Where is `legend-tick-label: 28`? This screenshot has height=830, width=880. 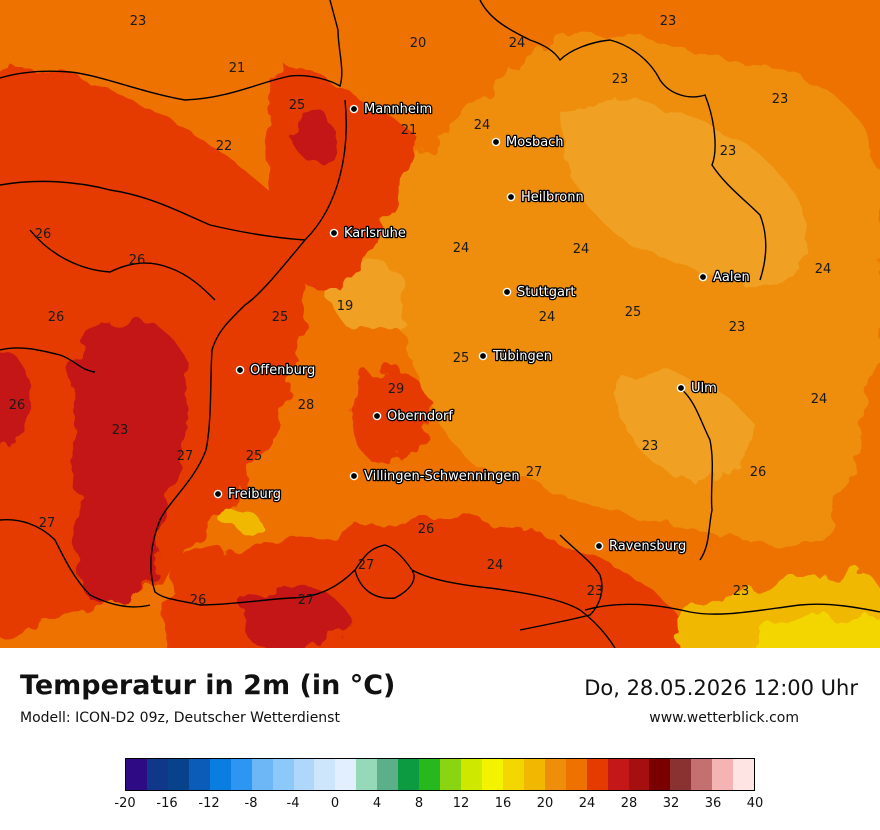 legend-tick-label: 28 is located at coordinates (629, 803).